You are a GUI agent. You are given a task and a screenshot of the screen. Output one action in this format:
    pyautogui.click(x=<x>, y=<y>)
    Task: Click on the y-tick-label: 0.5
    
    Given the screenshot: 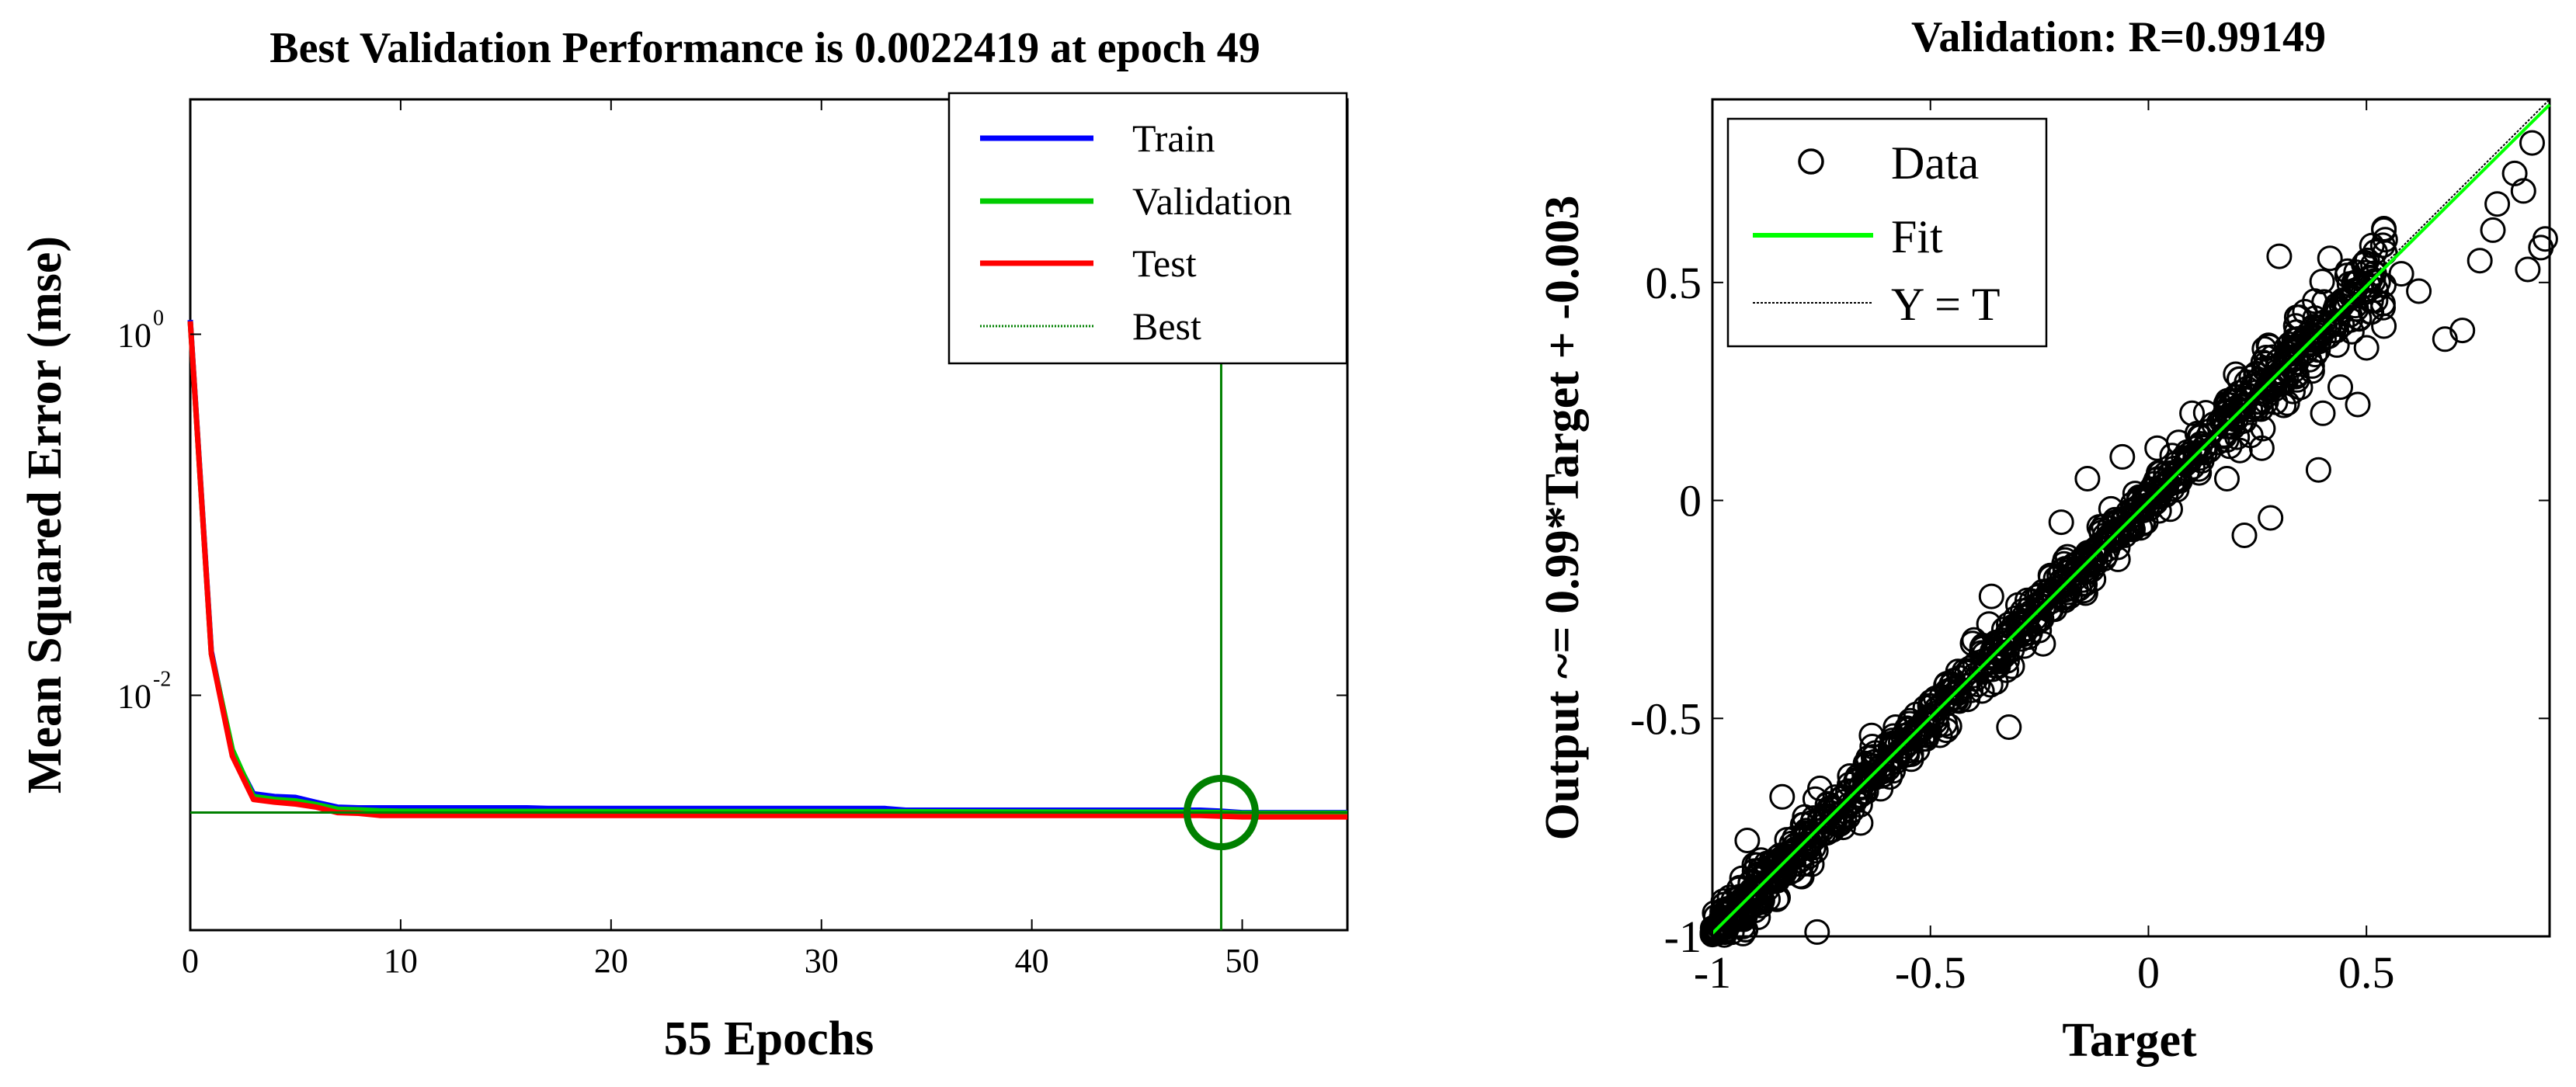 What is the action you would take?
    pyautogui.click(x=1674, y=283)
    